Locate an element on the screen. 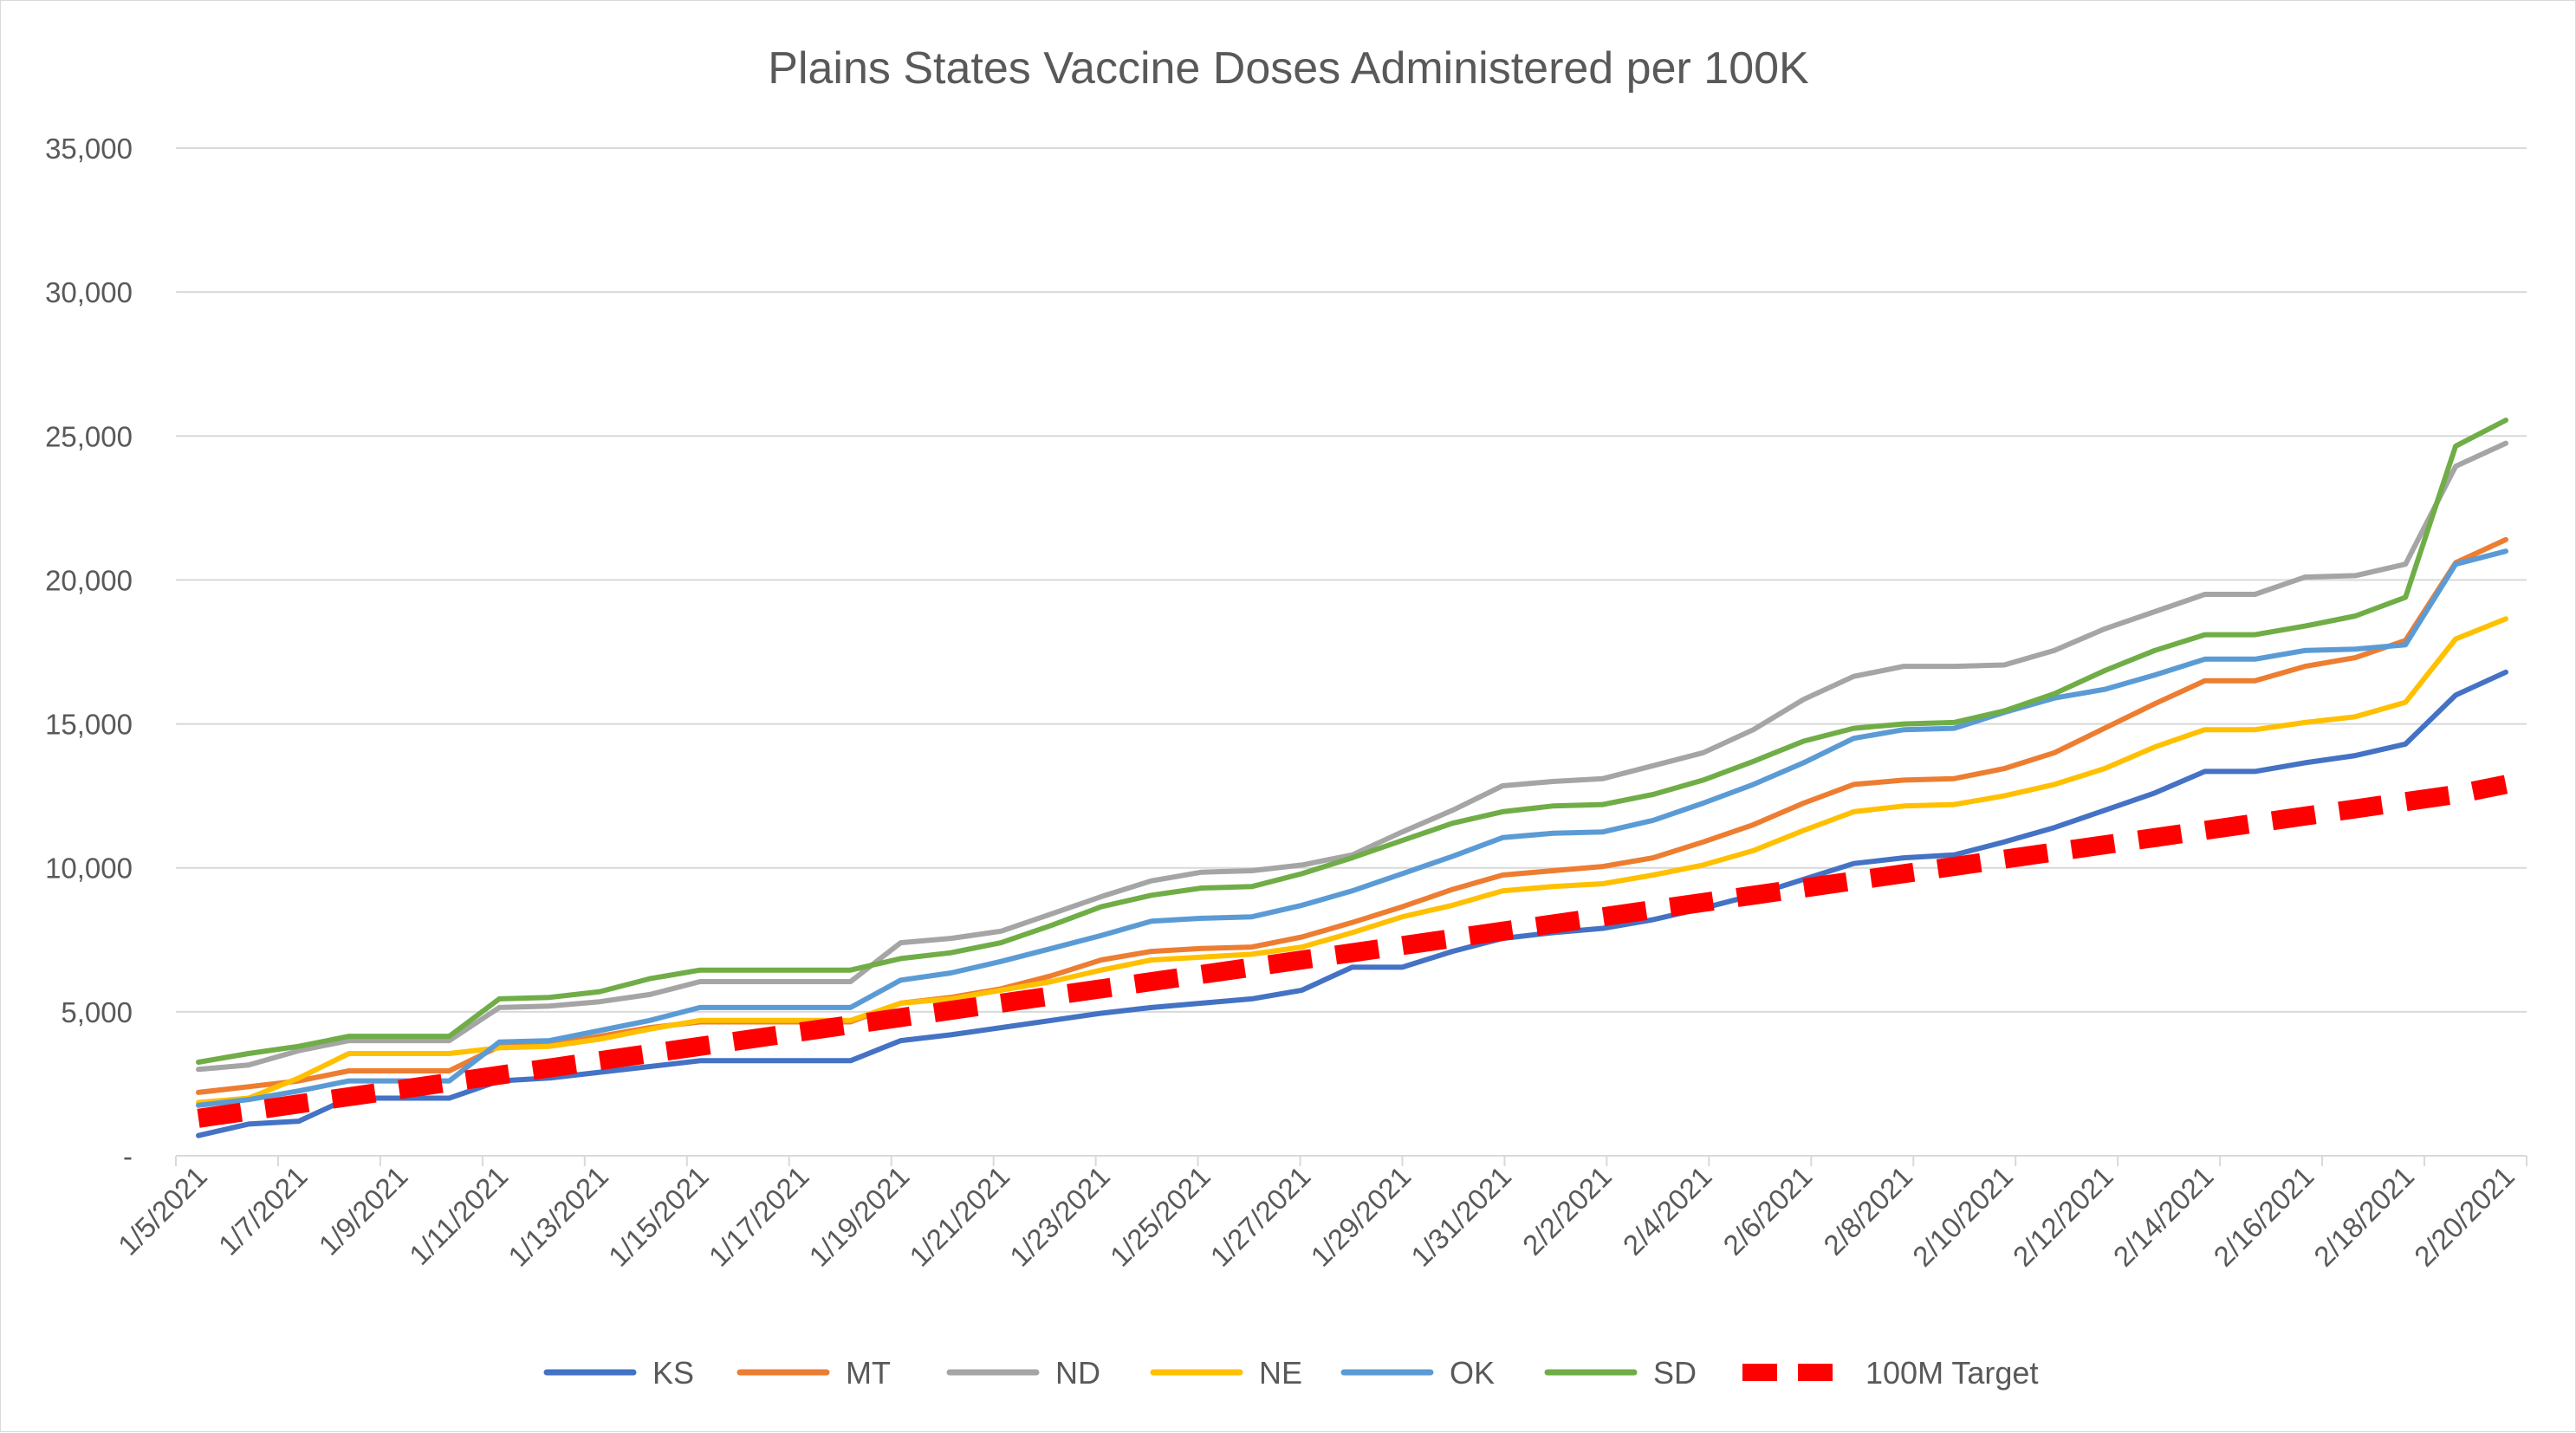  y-tick-label: 25,000 is located at coordinates (89, 436).